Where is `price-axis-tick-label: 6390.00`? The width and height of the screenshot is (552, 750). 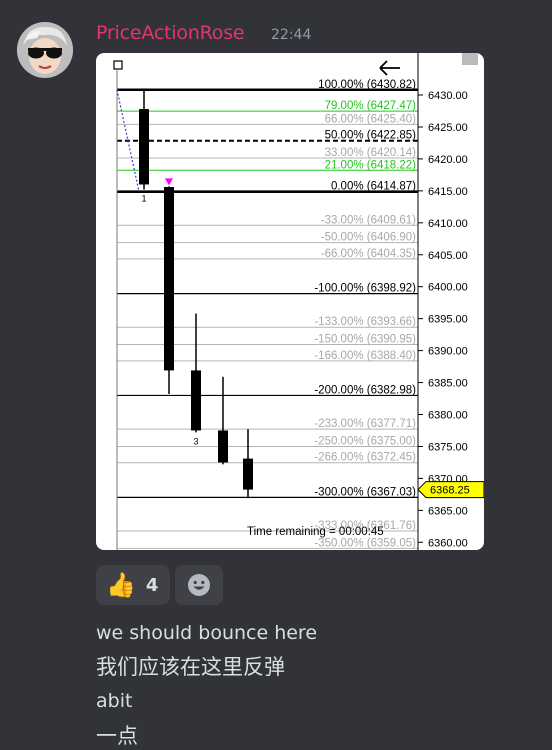
price-axis-tick-label: 6390.00 is located at coordinates (448, 352).